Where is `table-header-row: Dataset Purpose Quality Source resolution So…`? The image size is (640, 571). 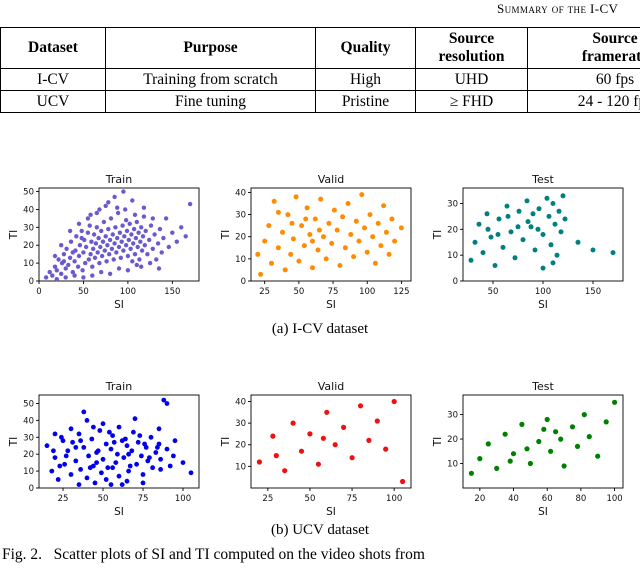 table-header-row: Dataset Purpose Quality Source resolution So… is located at coordinates (320, 48).